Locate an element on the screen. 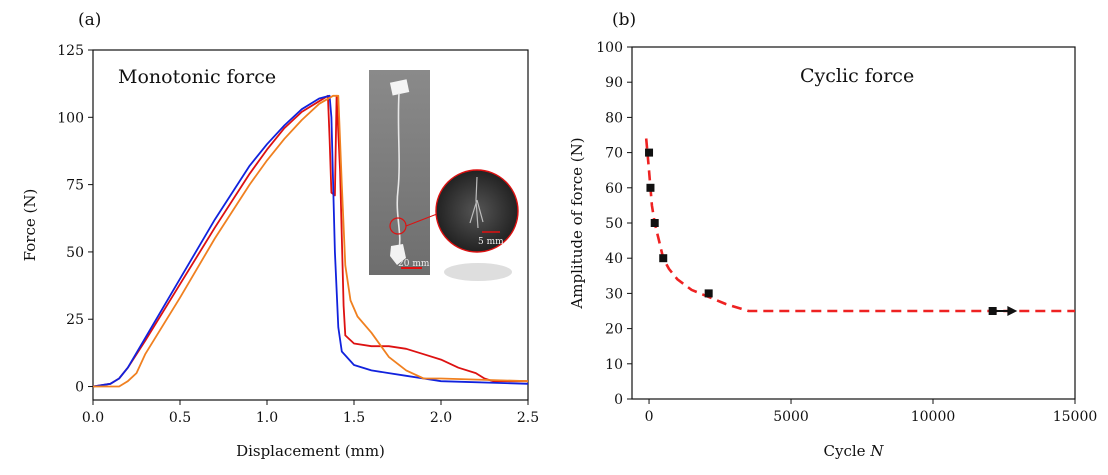 This screenshot has width=1108, height=475. x-axis-label-b-variable: N is located at coordinates (876, 451).